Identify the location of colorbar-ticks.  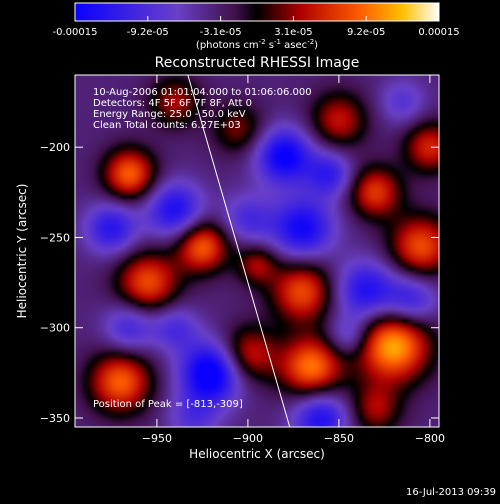
(257, 18).